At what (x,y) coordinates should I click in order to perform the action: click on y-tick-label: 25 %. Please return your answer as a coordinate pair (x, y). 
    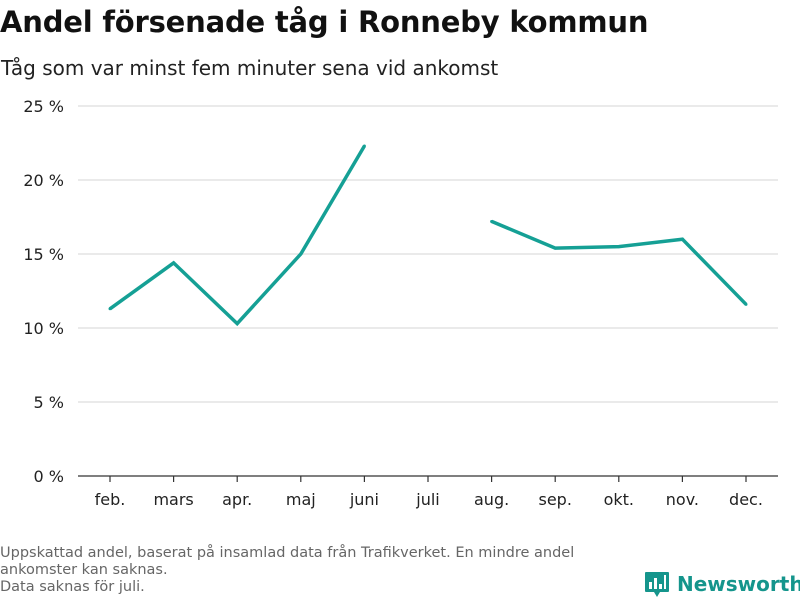
    Looking at the image, I should click on (43, 106).